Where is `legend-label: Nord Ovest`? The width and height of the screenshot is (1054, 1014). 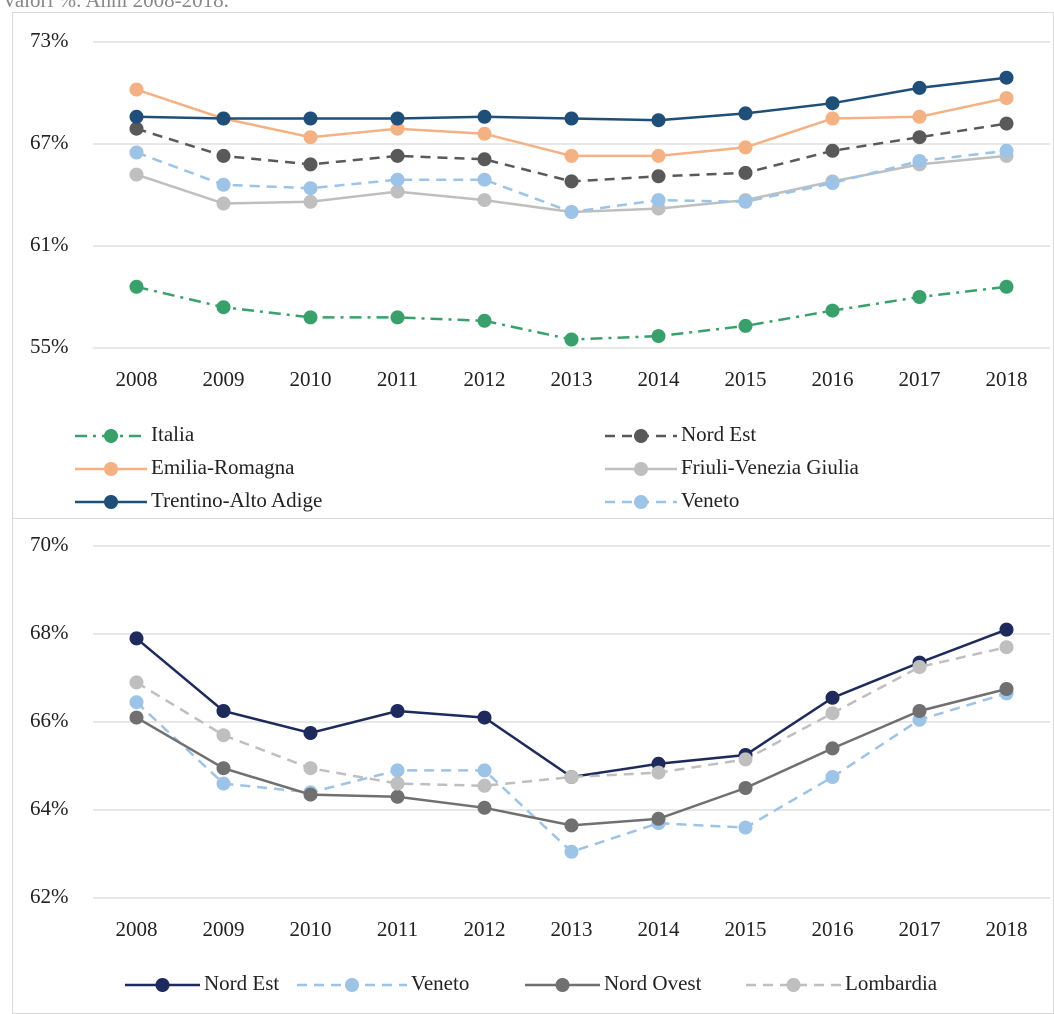
legend-label: Nord Ovest is located at coordinates (653, 983).